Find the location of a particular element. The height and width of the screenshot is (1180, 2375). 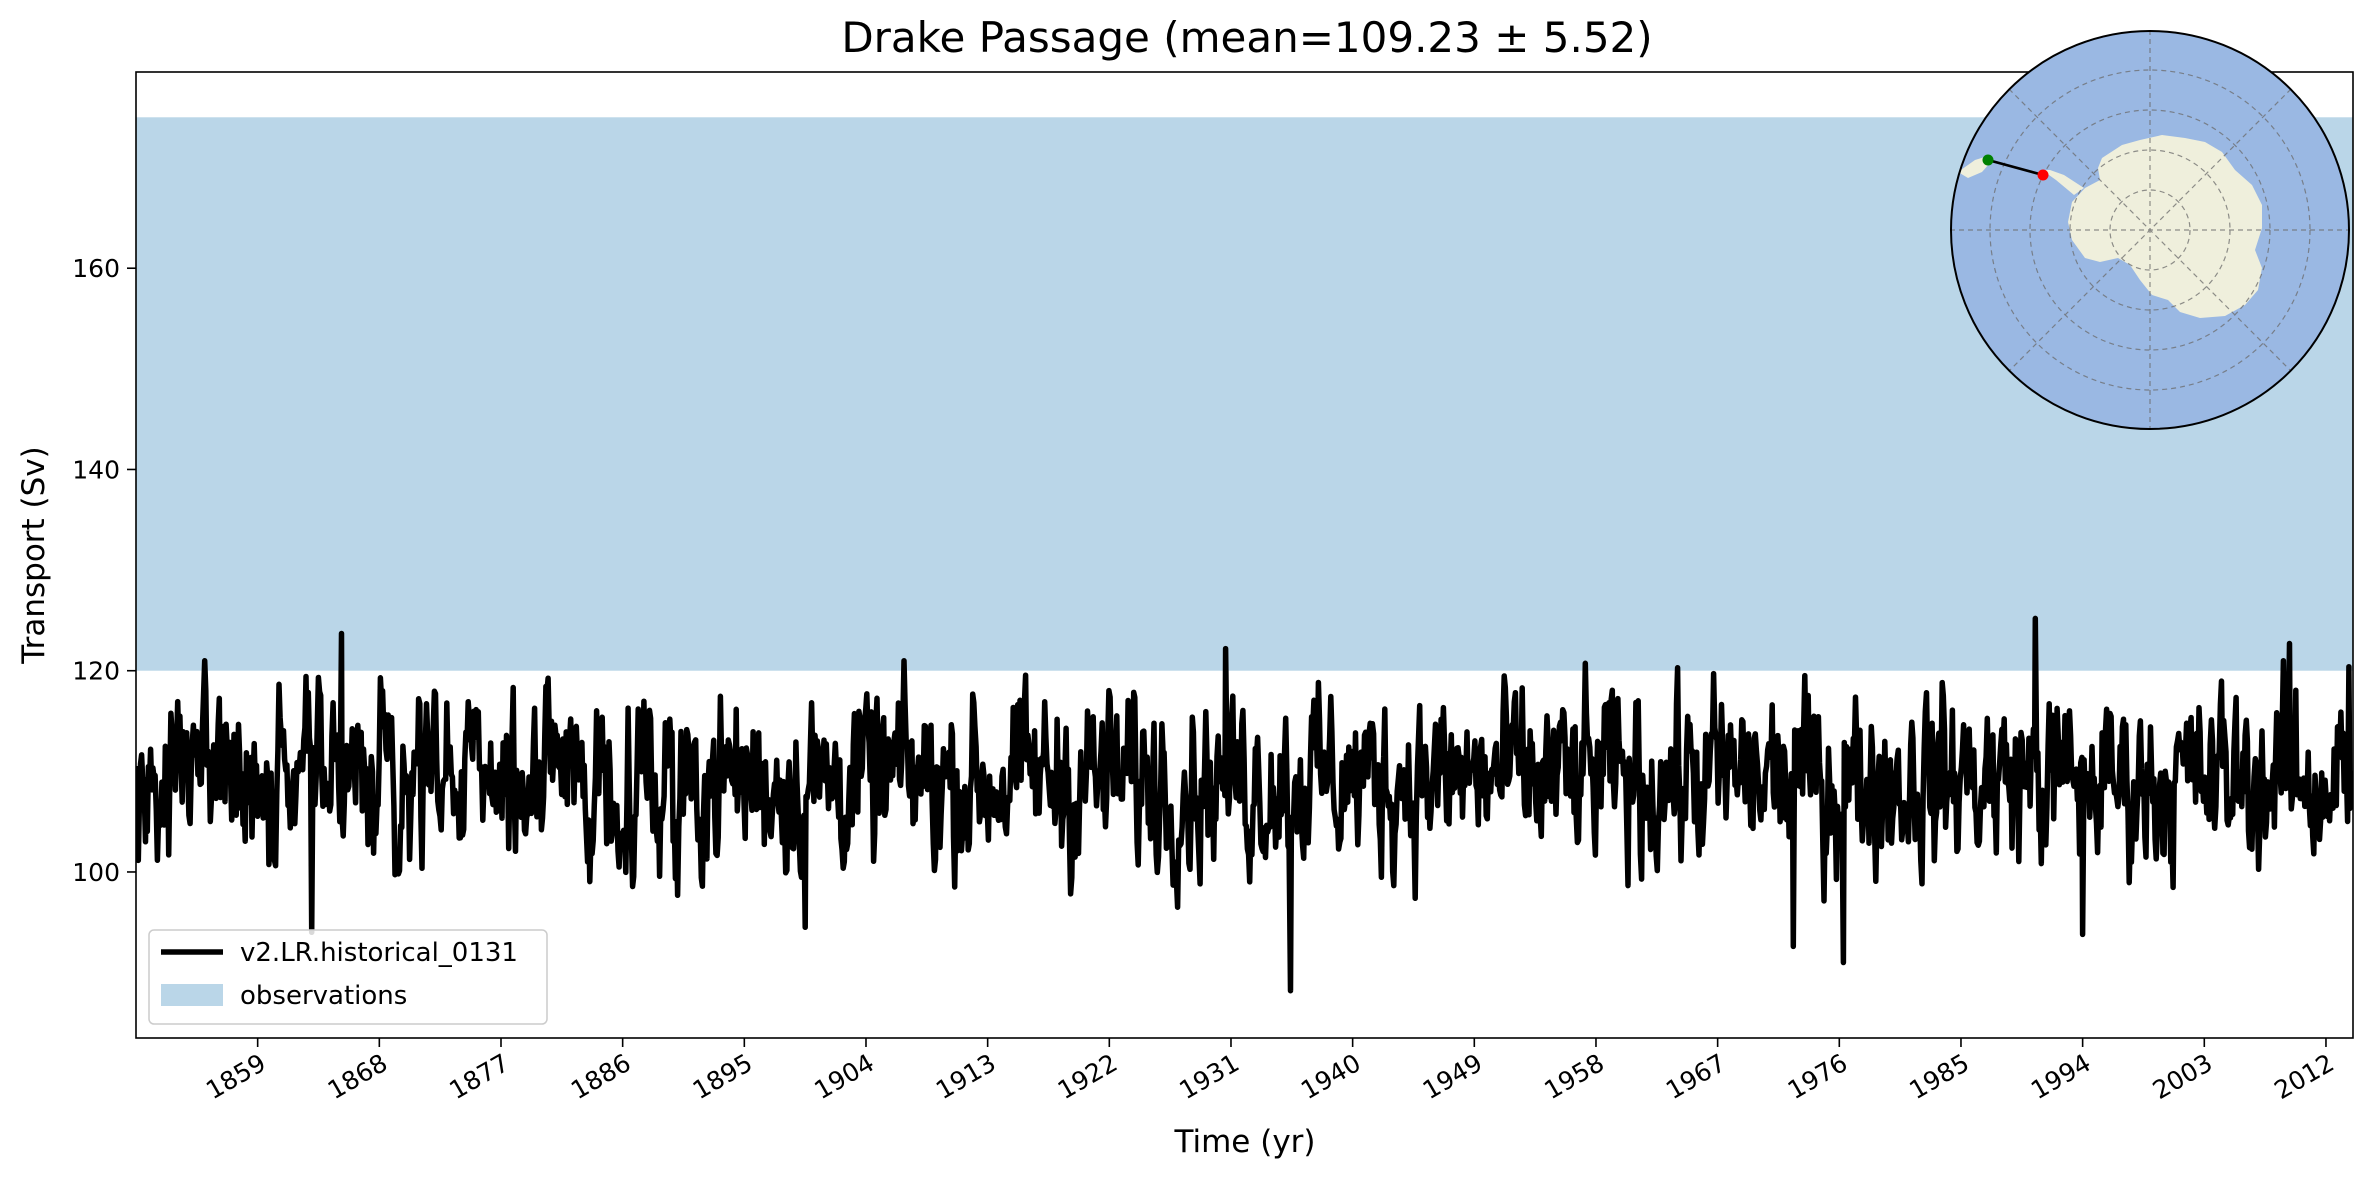

legend-box is located at coordinates (348, 977).